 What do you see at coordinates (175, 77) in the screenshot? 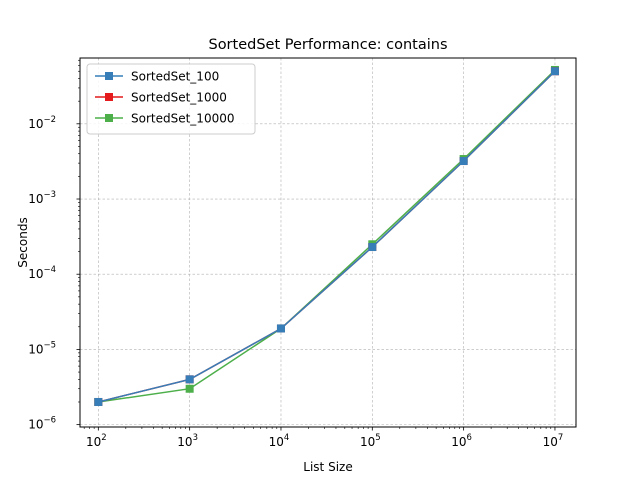
I see `legend-label: SortedSet_100` at bounding box center [175, 77].